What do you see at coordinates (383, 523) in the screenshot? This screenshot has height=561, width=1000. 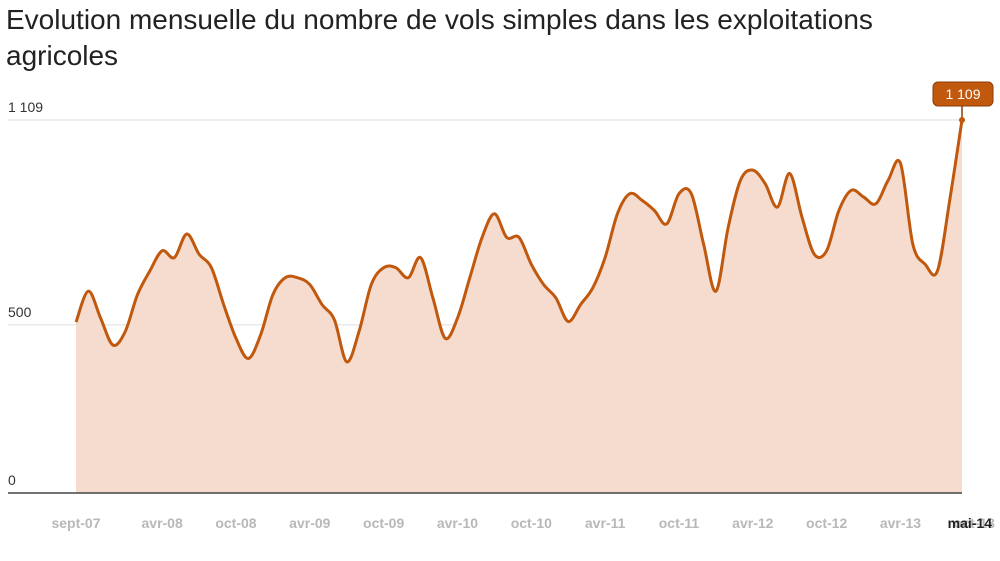 I see `x-tick-label: oct-09` at bounding box center [383, 523].